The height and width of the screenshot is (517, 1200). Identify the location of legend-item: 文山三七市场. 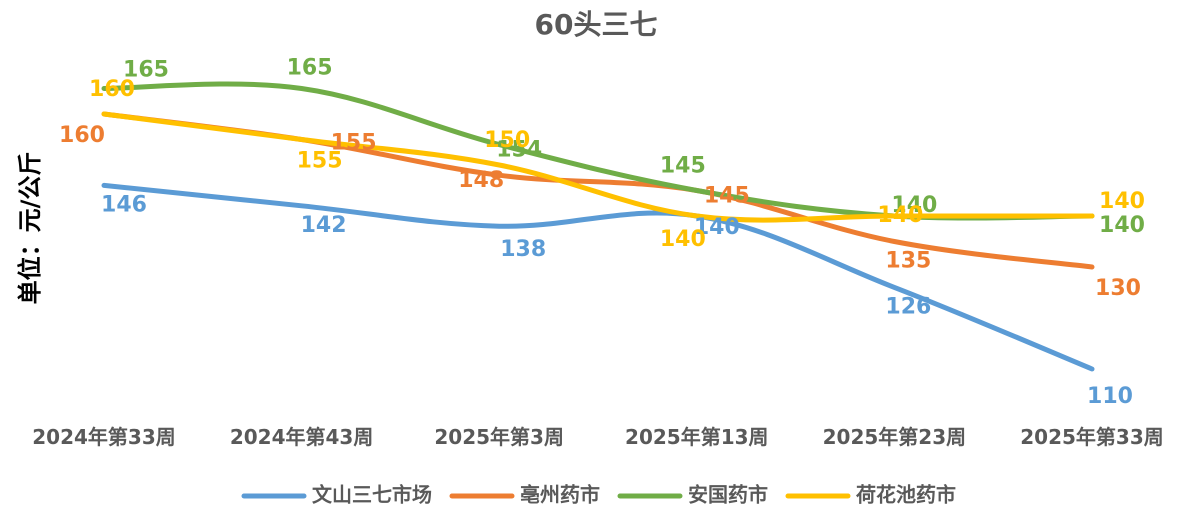
(336, 495).